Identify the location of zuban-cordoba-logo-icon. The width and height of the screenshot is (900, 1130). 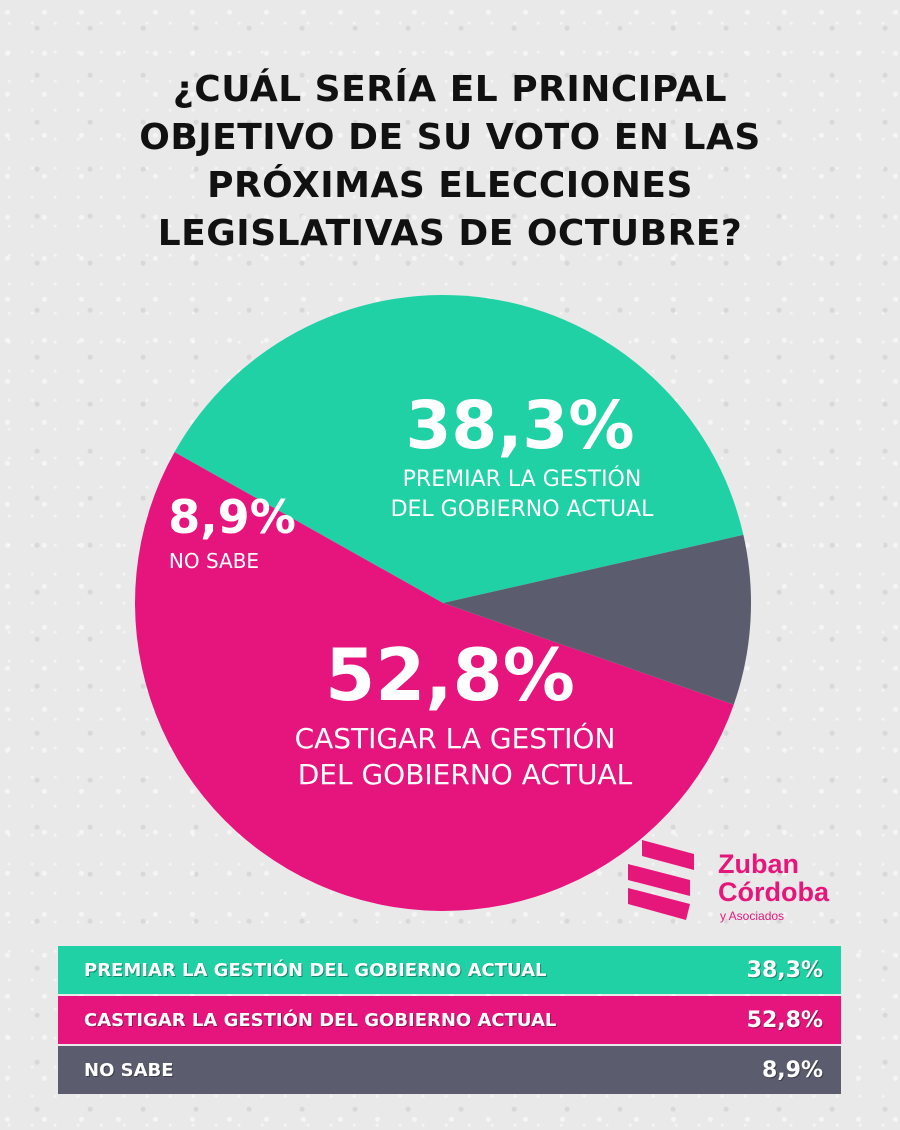
(661, 880).